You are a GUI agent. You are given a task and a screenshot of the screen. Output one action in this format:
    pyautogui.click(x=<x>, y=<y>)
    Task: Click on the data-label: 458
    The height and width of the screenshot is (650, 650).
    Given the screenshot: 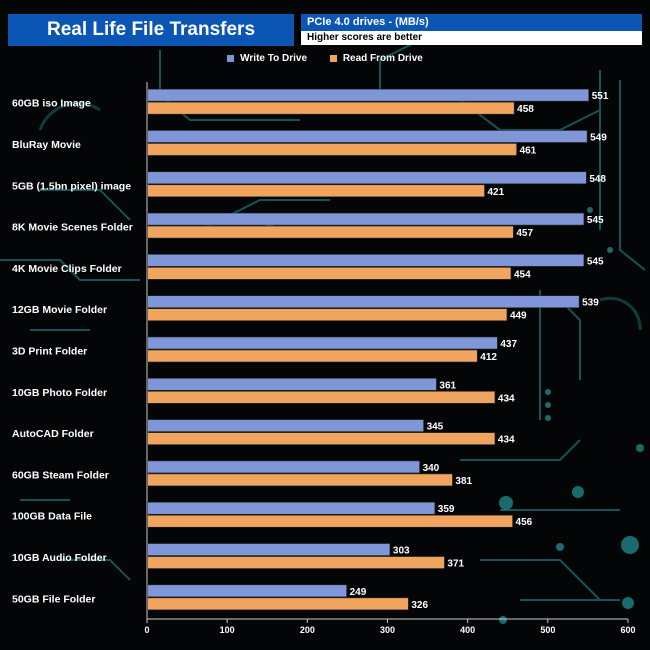 What is the action you would take?
    pyautogui.click(x=525, y=109)
    